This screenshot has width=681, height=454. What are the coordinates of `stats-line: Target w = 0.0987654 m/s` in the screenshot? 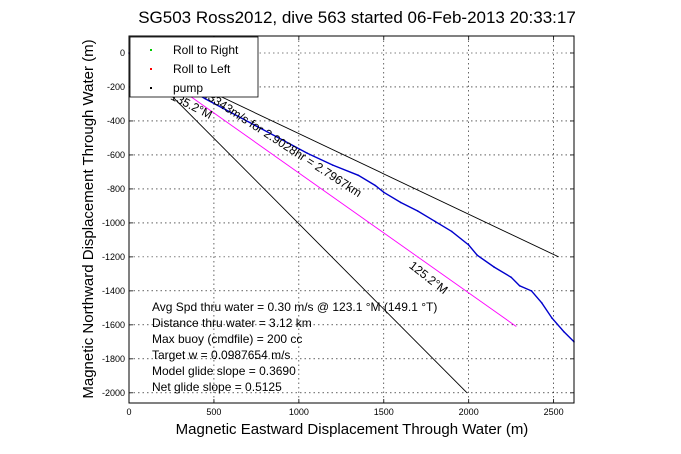 It's located at (221, 355).